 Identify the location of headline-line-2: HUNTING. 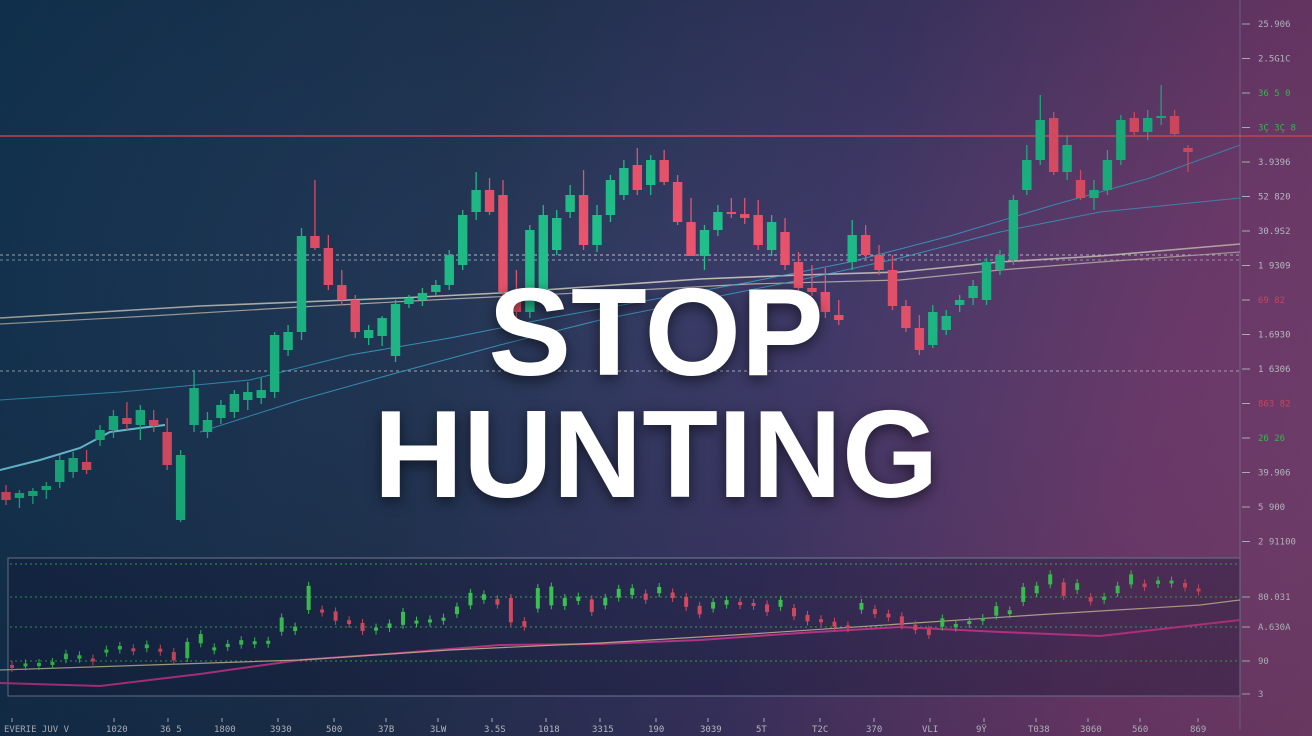
(656, 455).